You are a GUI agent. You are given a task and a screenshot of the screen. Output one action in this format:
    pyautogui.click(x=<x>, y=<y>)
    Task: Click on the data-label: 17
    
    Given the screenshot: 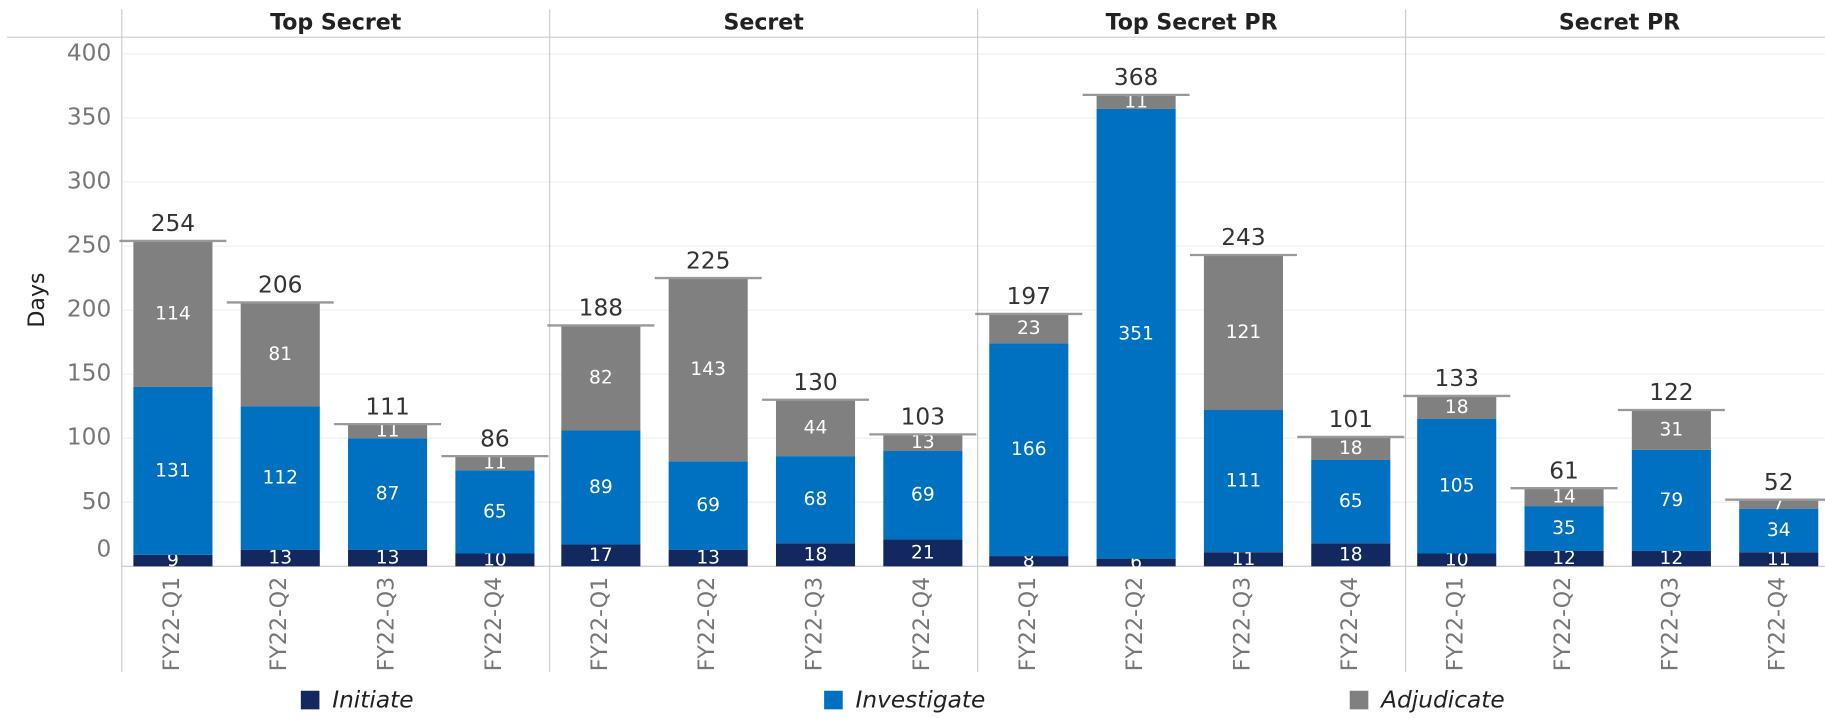 What is the action you would take?
    pyautogui.click(x=601, y=555)
    